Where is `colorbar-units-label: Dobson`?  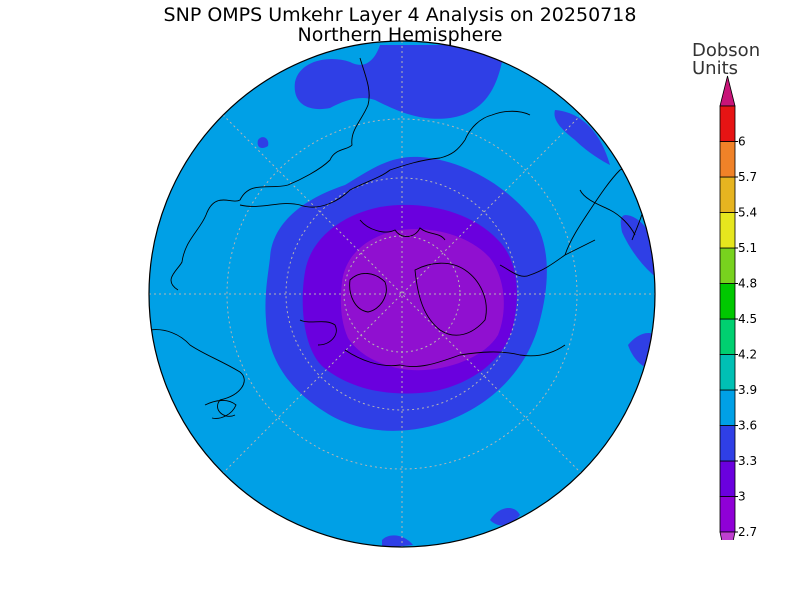 colorbar-units-label: Dobson is located at coordinates (726, 50).